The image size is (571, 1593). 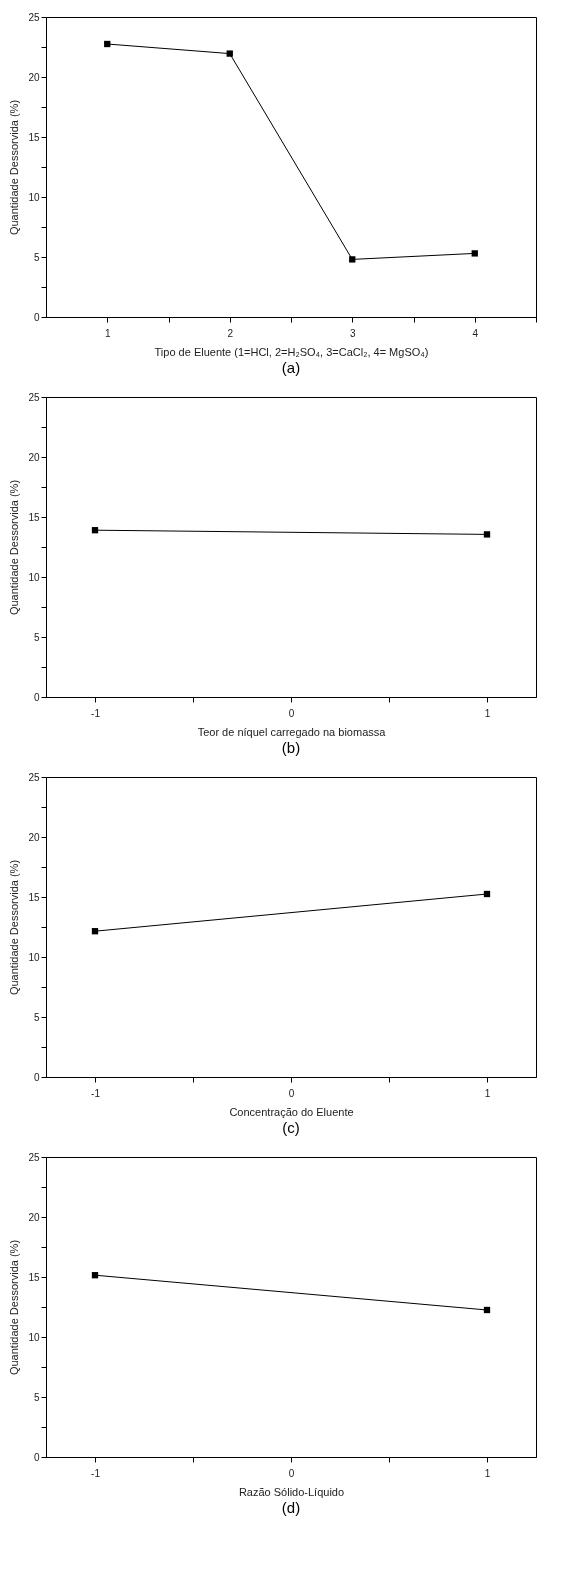 What do you see at coordinates (291, 1111) in the screenshot?
I see `x-axis-title: Concentração do Eluente` at bounding box center [291, 1111].